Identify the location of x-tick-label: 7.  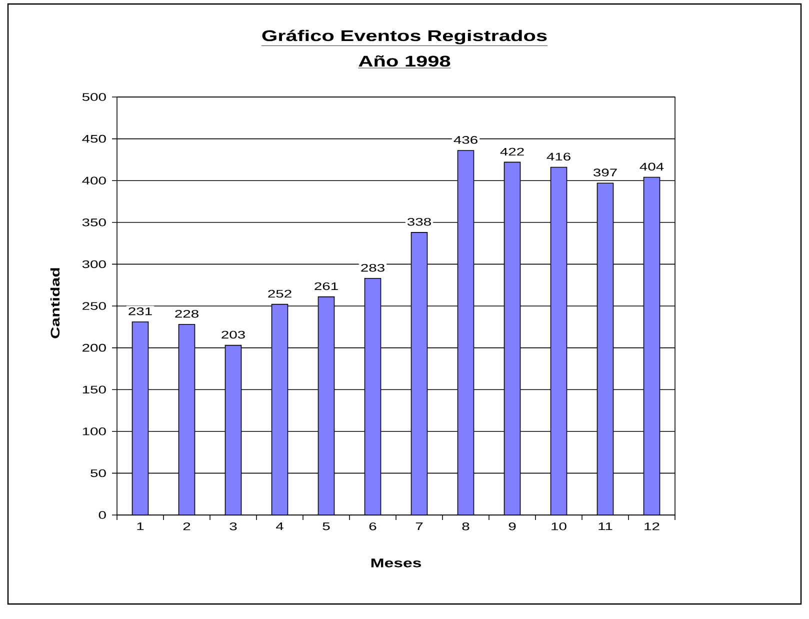
(419, 526).